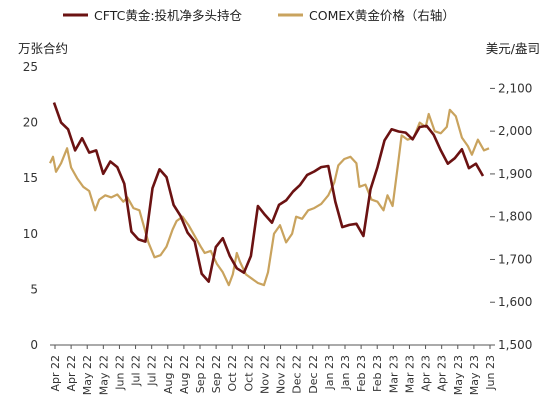  I want to click on legend-label-comex: COMEX黄金价格（右轴）, so click(382, 15).